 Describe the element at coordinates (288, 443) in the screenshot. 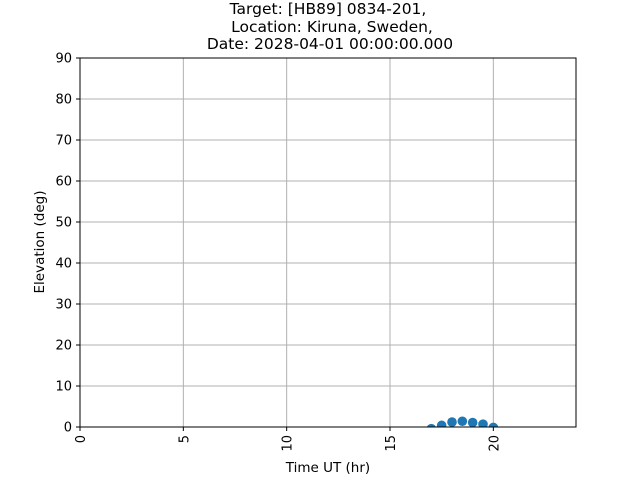

I see `x-tick-label: 10` at that location.